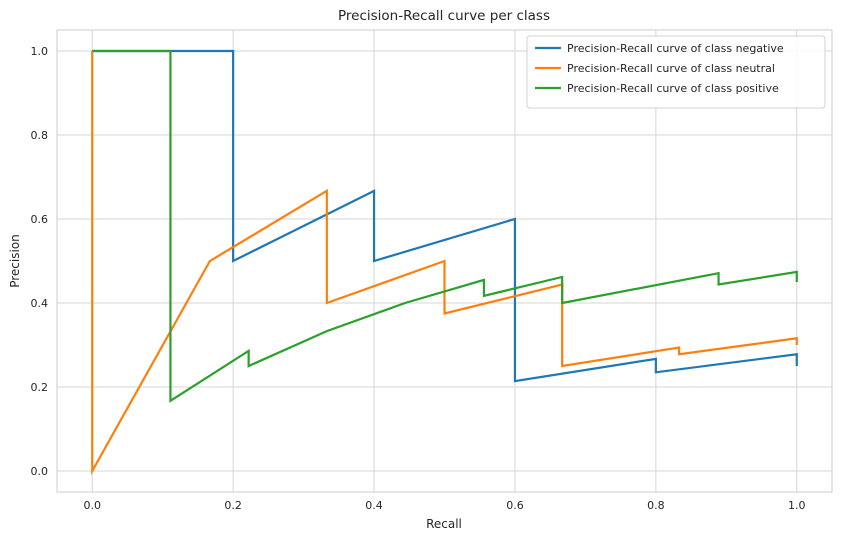 The image size is (841, 541). What do you see at coordinates (675, 48) in the screenshot?
I see `legend-label: Precision-Recall curve of class negative` at bounding box center [675, 48].